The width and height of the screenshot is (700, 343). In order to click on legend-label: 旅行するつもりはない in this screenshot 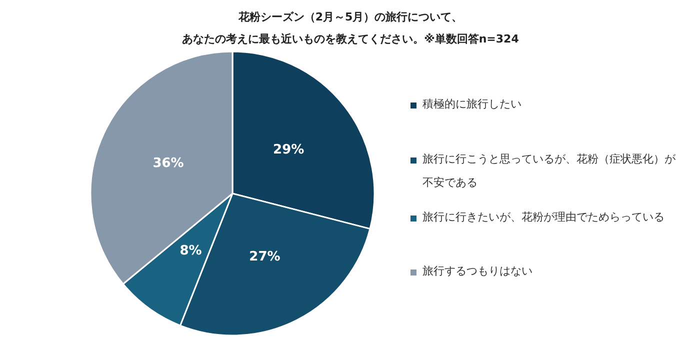, I will do `click(477, 271)`.